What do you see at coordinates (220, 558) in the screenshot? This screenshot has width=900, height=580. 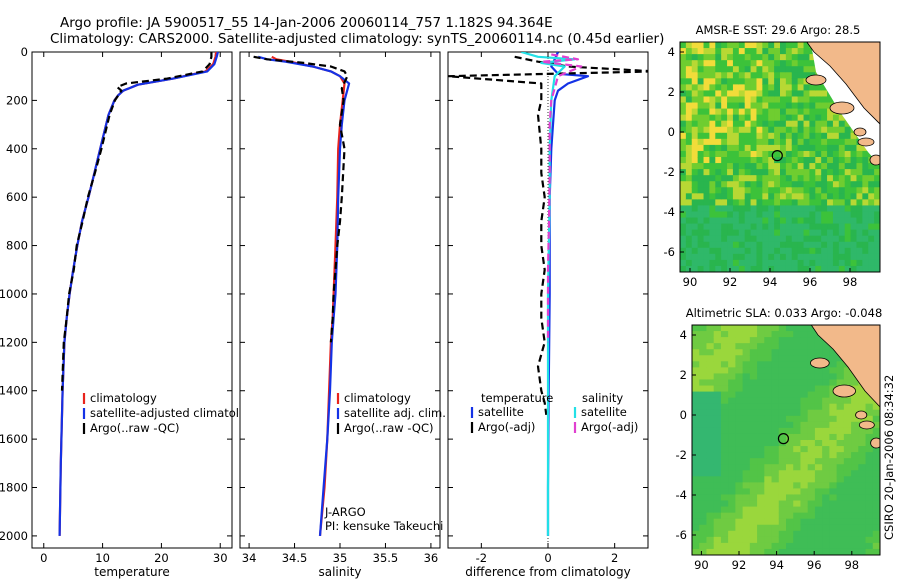 I see `x-tick-label: 30` at bounding box center [220, 558].